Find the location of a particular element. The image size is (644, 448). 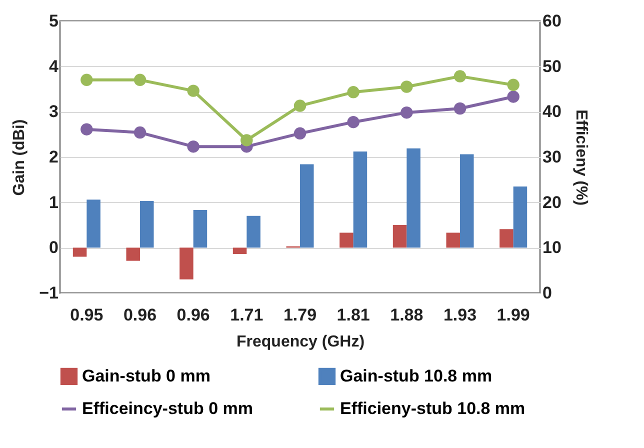

x-tick-label: 1.88 is located at coordinates (407, 315).